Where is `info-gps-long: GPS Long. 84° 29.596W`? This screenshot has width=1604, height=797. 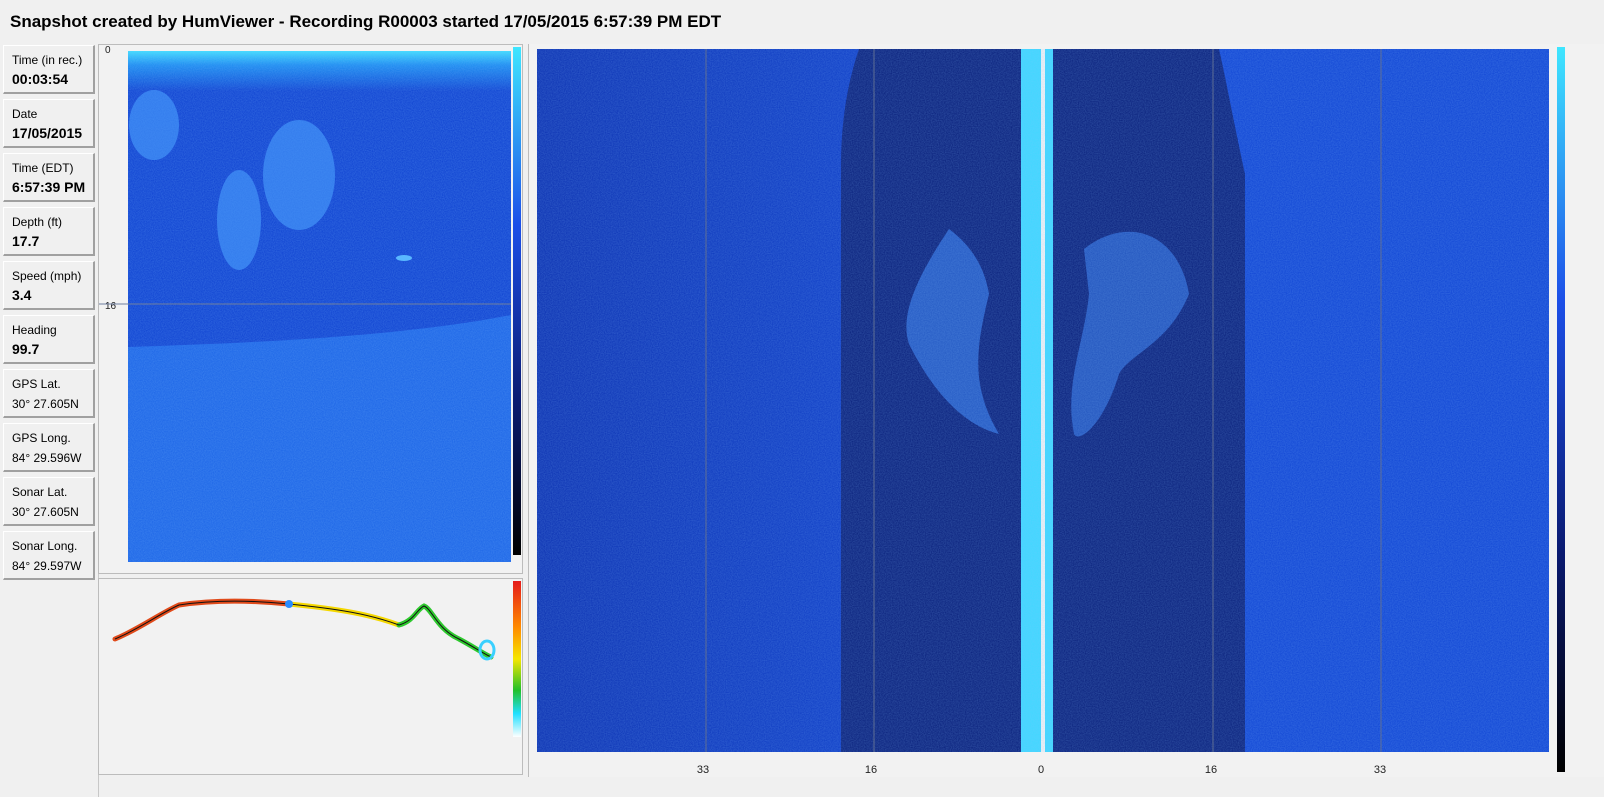
info-gps-long: GPS Long. 84° 29.596W is located at coordinates (49, 447).